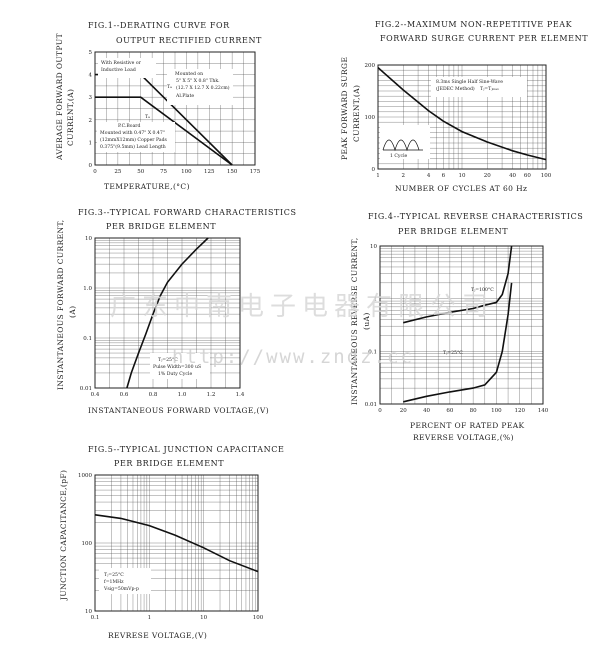  What do you see at coordinates (475, 216) in the screenshot?
I see `fig4-title: FIG.4--TYPICAL REVERSE CHARACTERISTICS` at bounding box center [475, 216].